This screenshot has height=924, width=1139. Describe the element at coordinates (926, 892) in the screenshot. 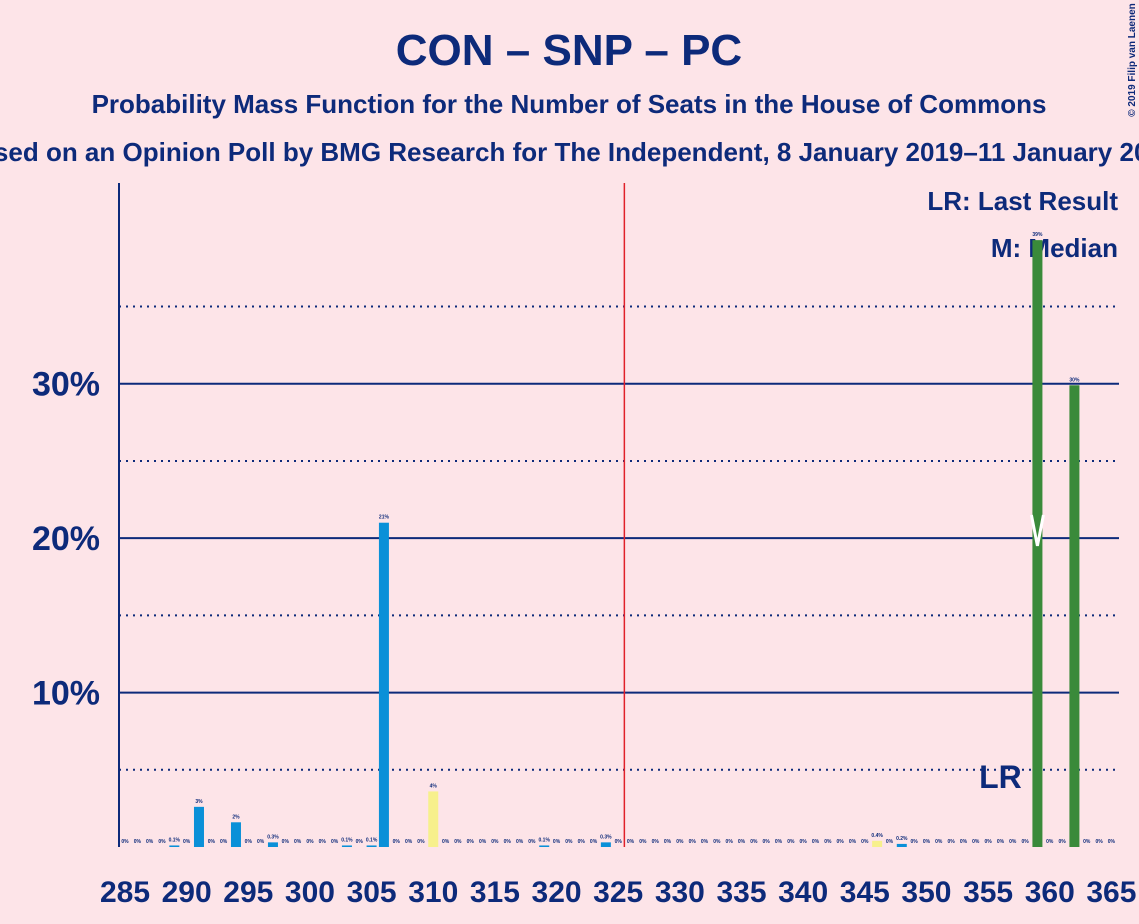

I see `x-tick-label: 350` at that location.